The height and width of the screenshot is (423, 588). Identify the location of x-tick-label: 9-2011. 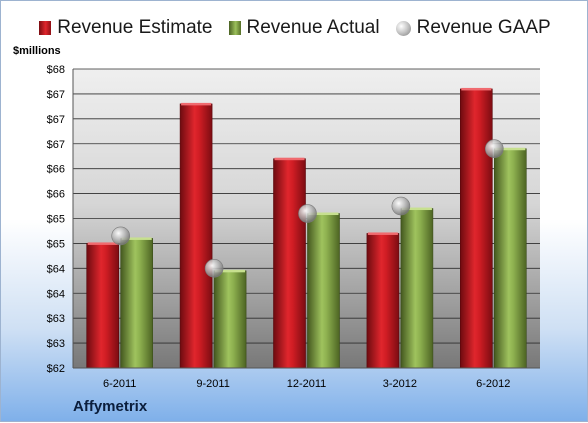
(212, 384).